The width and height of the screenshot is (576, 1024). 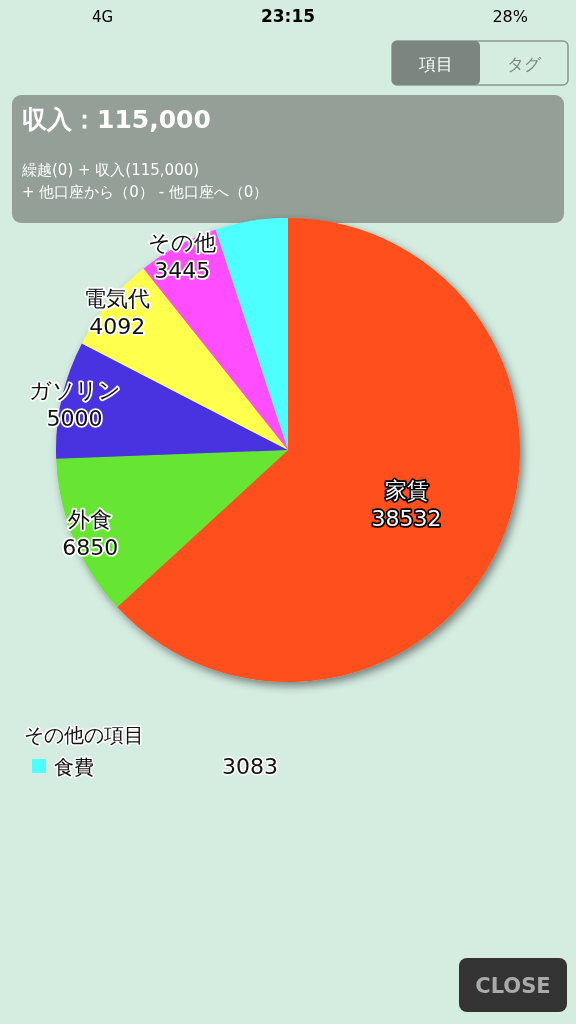 What do you see at coordinates (74, 767) in the screenshot?
I see `legend-label: 食費` at bounding box center [74, 767].